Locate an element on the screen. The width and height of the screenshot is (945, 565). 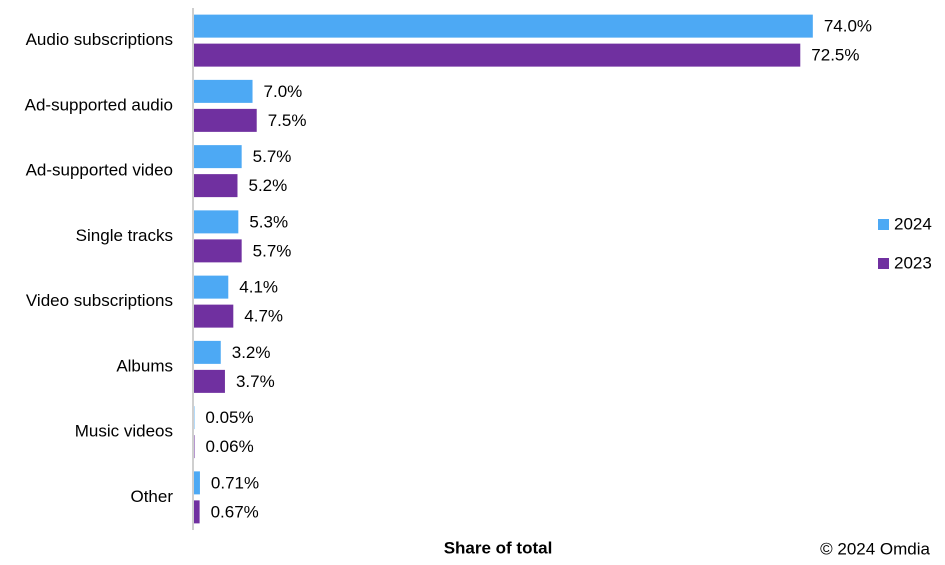
value-label: 4.7% is located at coordinates (263, 316).